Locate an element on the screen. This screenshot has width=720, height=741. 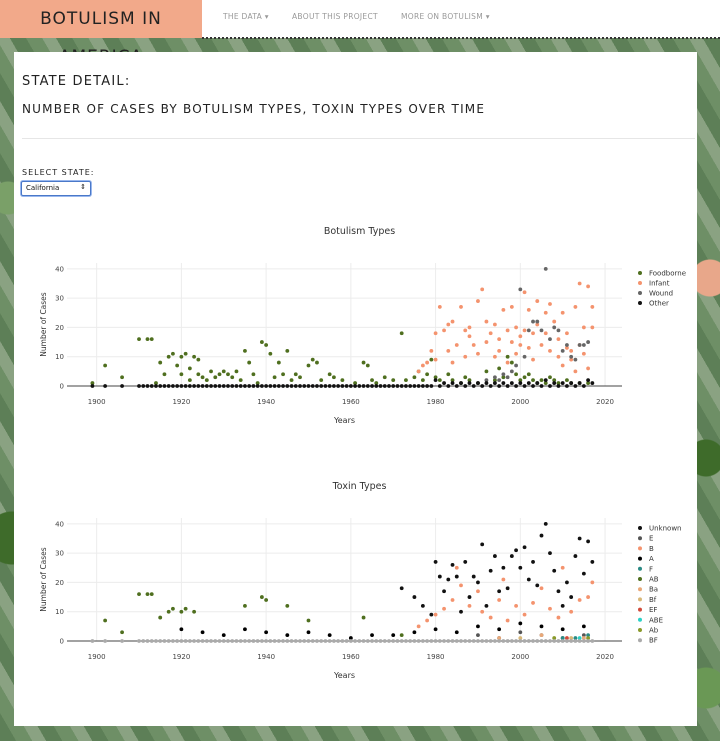
legend-item: ABE is located at coordinates (656, 620).